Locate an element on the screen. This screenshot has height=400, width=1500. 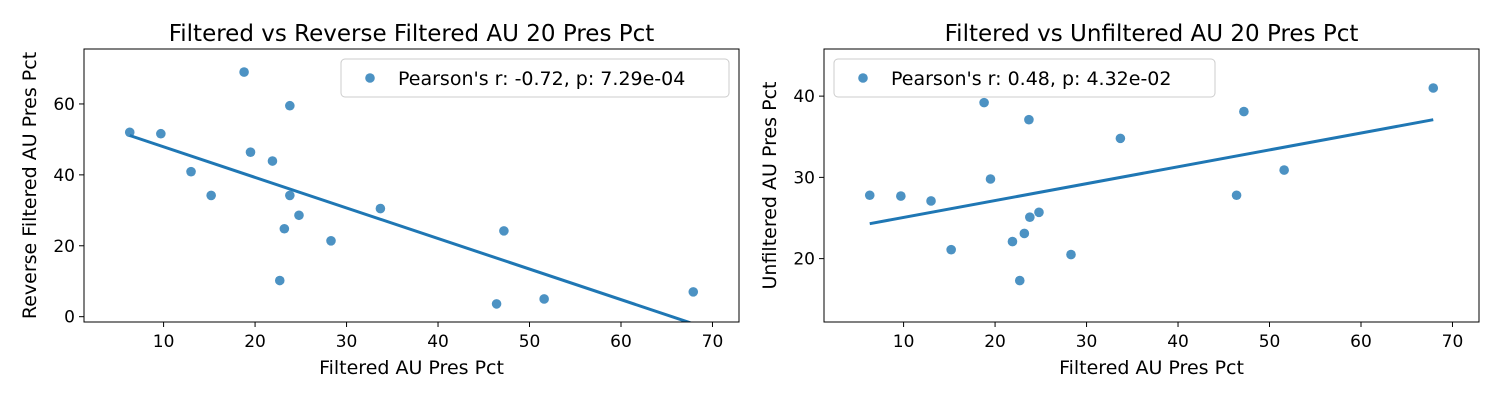
y-axis-label: Reverse Filtered AU Pres Pct is located at coordinates (30, 185).